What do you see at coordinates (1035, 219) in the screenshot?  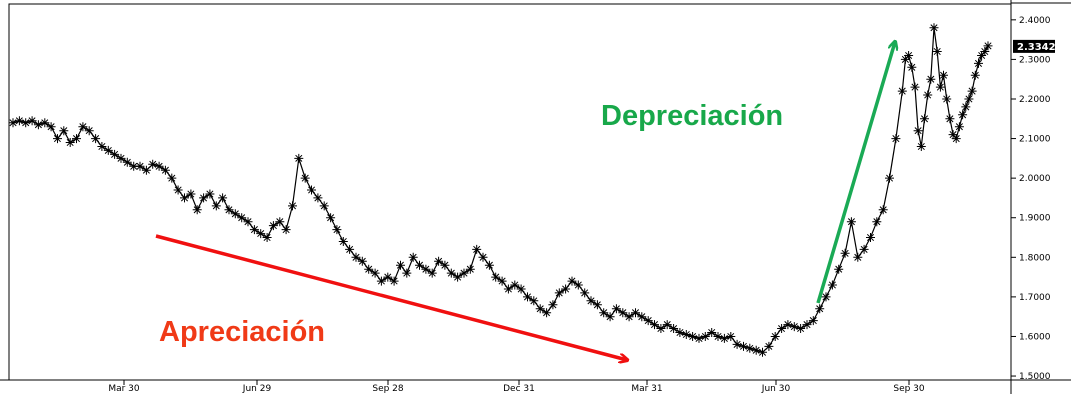 I see `y-tick-label: 1.9000` at bounding box center [1035, 219].